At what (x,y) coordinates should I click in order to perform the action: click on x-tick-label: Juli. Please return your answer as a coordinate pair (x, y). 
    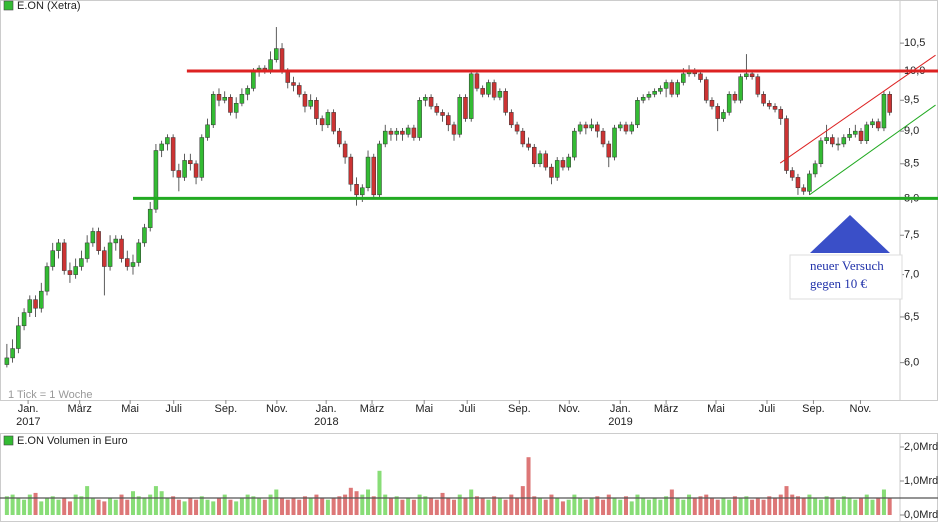
    Looking at the image, I should click on (467, 409).